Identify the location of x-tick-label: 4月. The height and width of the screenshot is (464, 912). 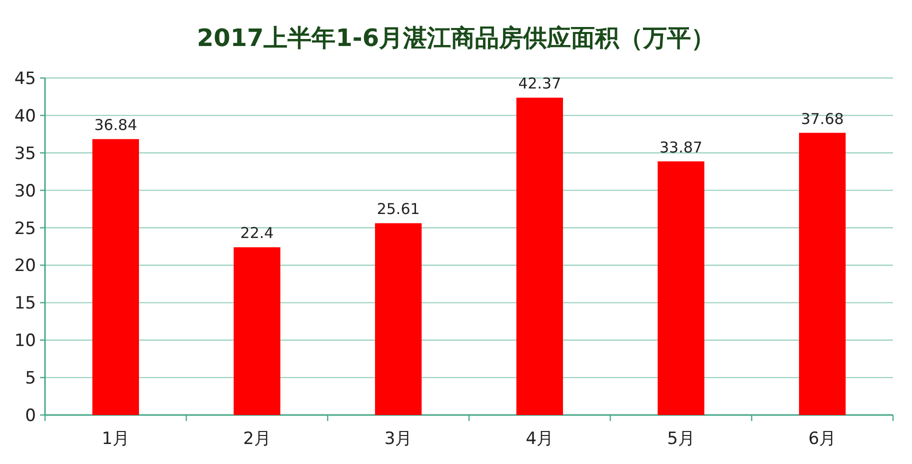
(540, 439).